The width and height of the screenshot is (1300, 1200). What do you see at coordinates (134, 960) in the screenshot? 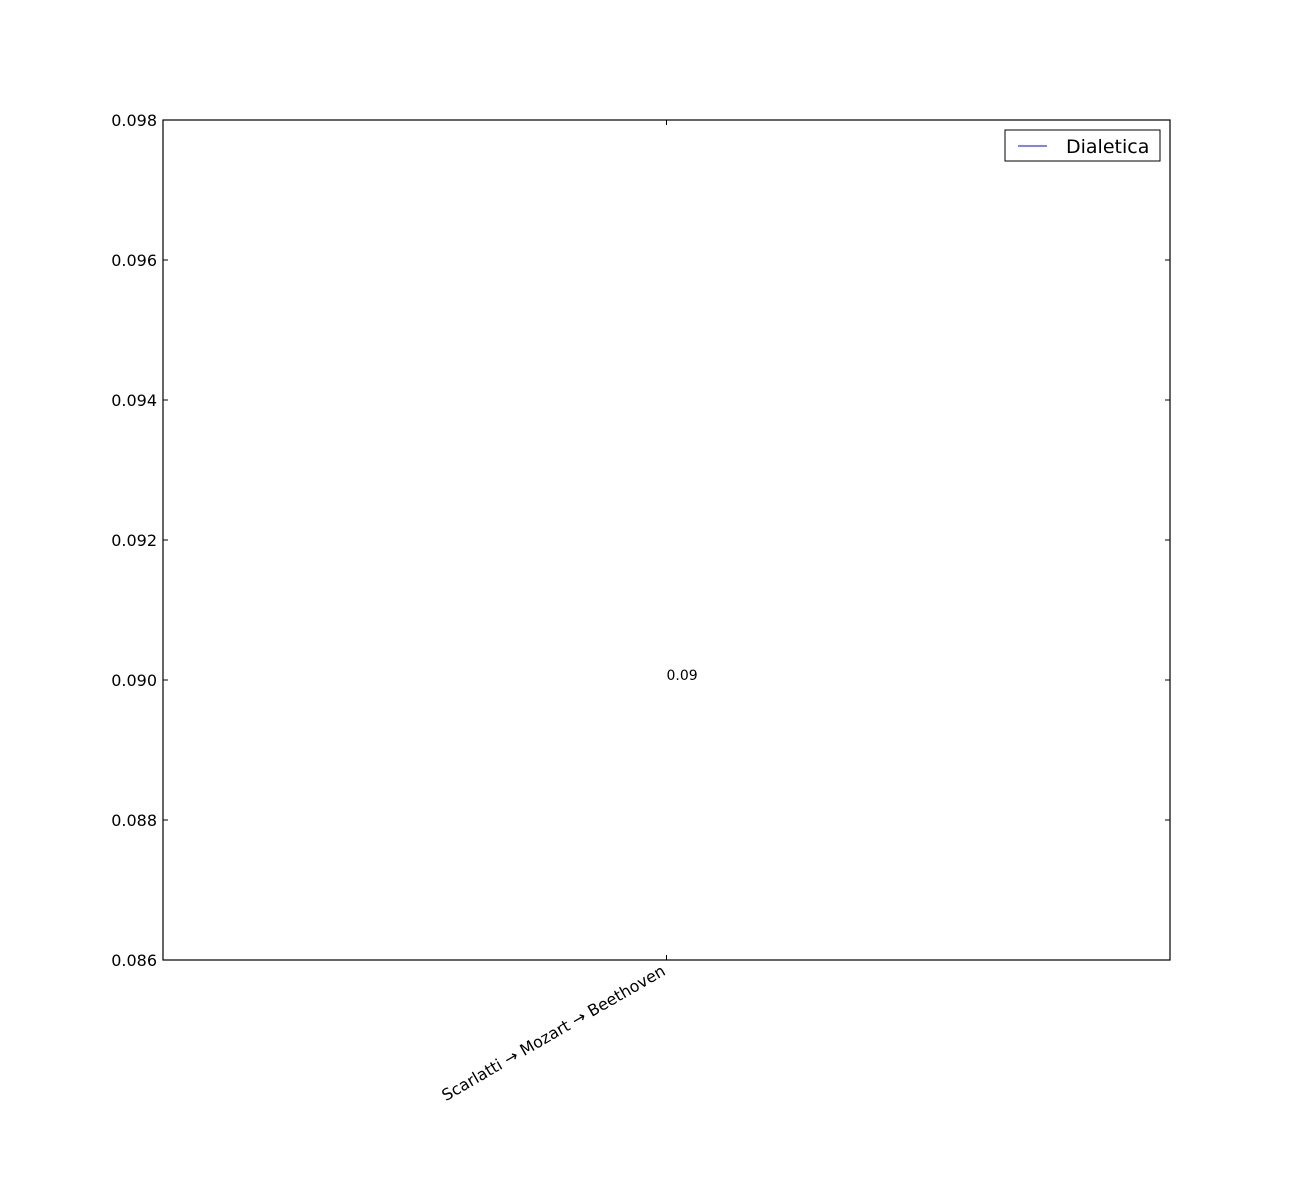
I see `y-tick-label: 0.086` at bounding box center [134, 960].